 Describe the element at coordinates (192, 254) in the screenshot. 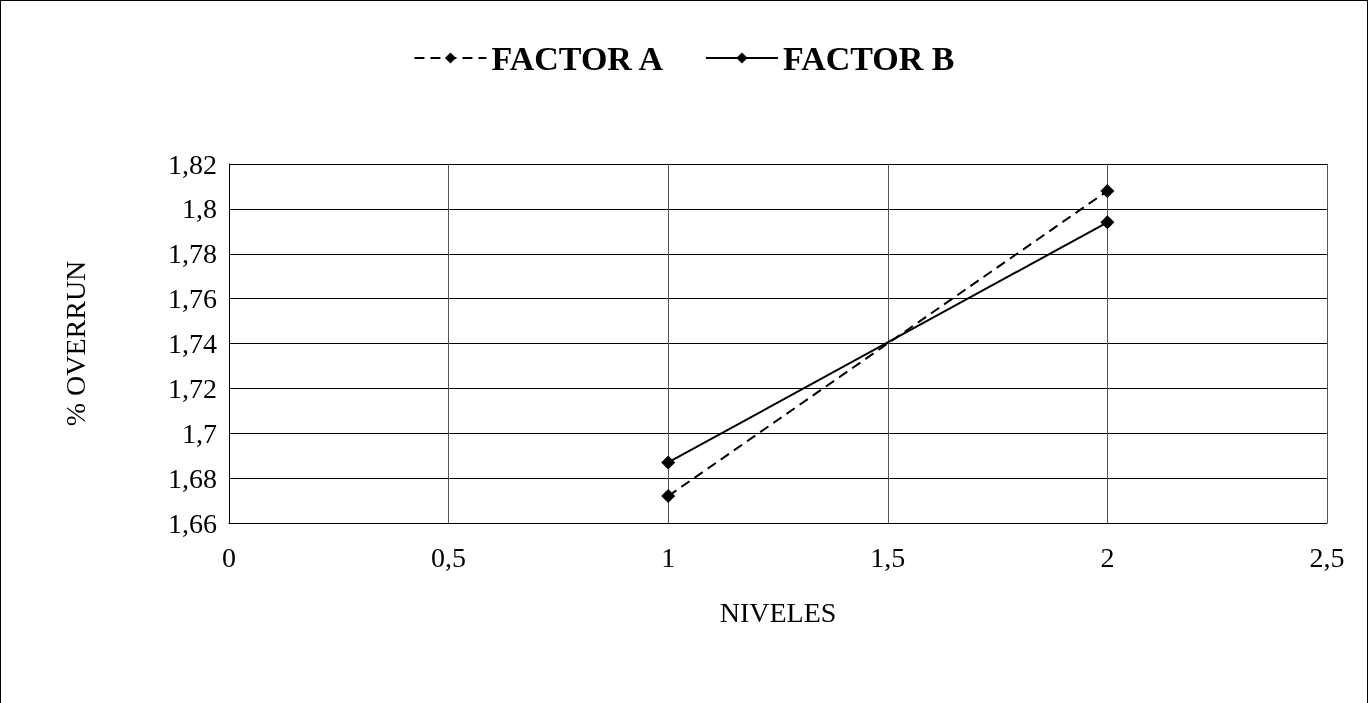

I see `y-tick-label: 1,78` at that location.